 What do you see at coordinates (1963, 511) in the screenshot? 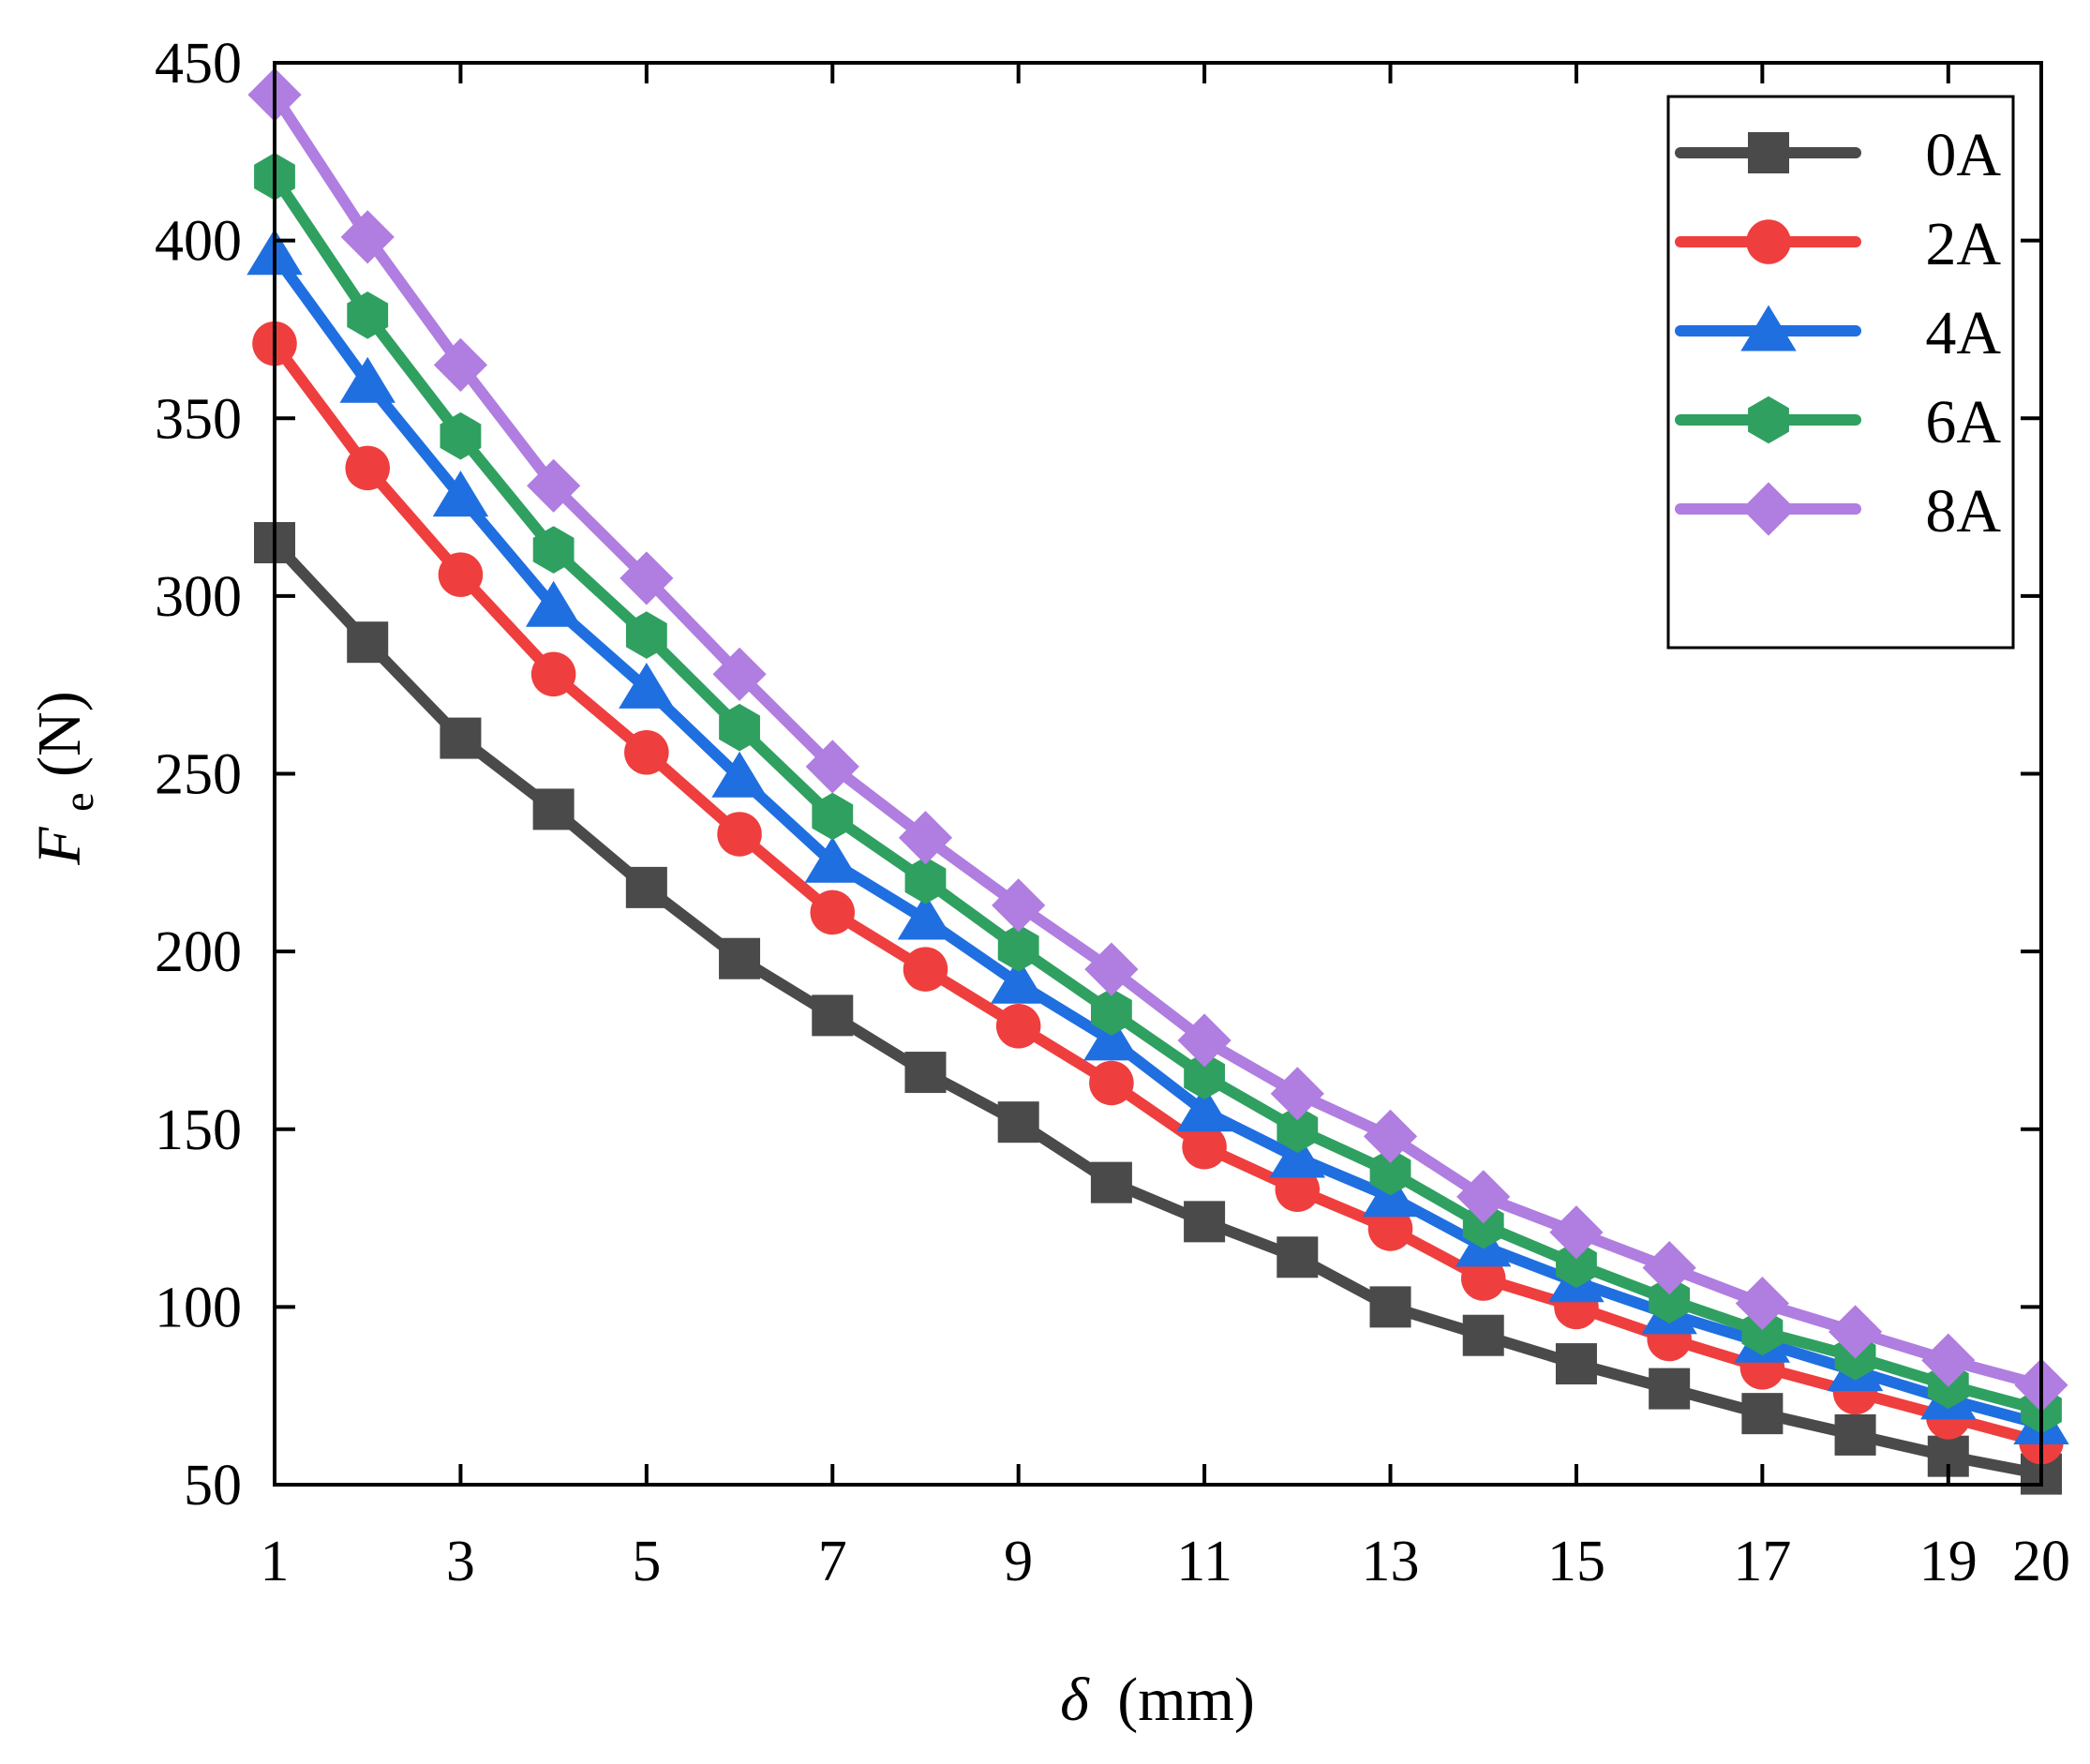
I see `legend-label: 8A` at bounding box center [1963, 511].